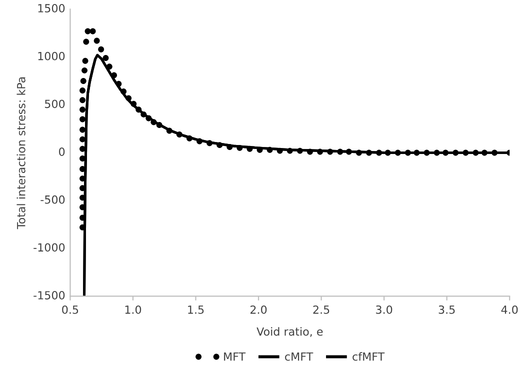  What do you see at coordinates (368, 356) in the screenshot?
I see `legend-label: cfMFT` at bounding box center [368, 356].